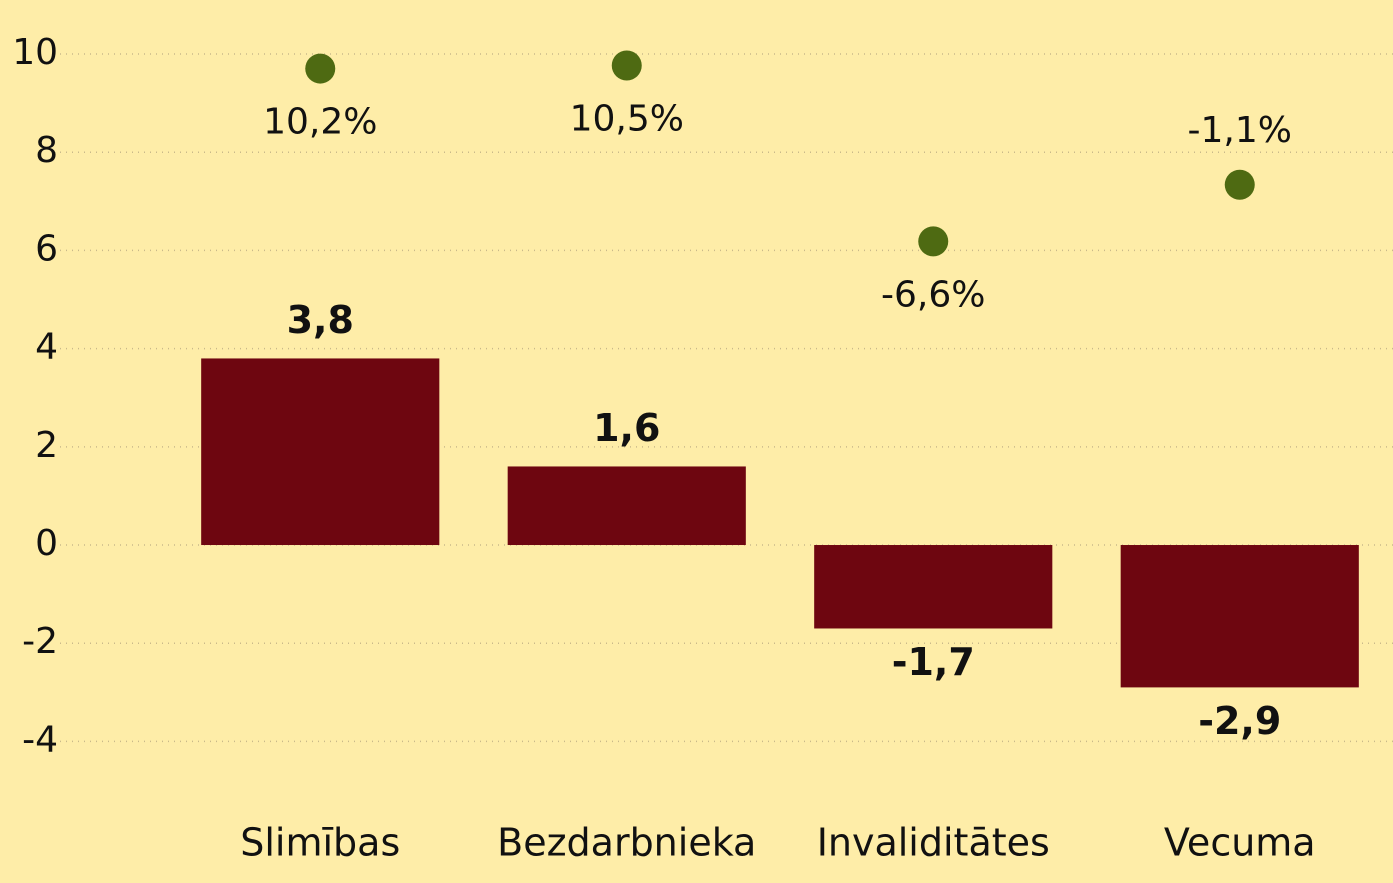 The height and width of the screenshot is (883, 1393). I want to click on marker-value-label: 10,5%, so click(627, 118).